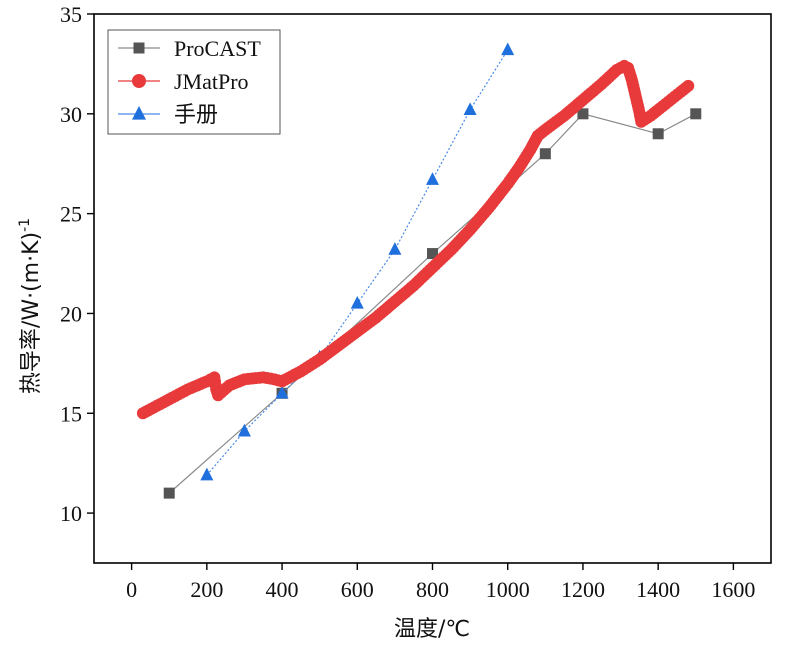  I want to click on x-tick-label: 1600, so click(733, 589).